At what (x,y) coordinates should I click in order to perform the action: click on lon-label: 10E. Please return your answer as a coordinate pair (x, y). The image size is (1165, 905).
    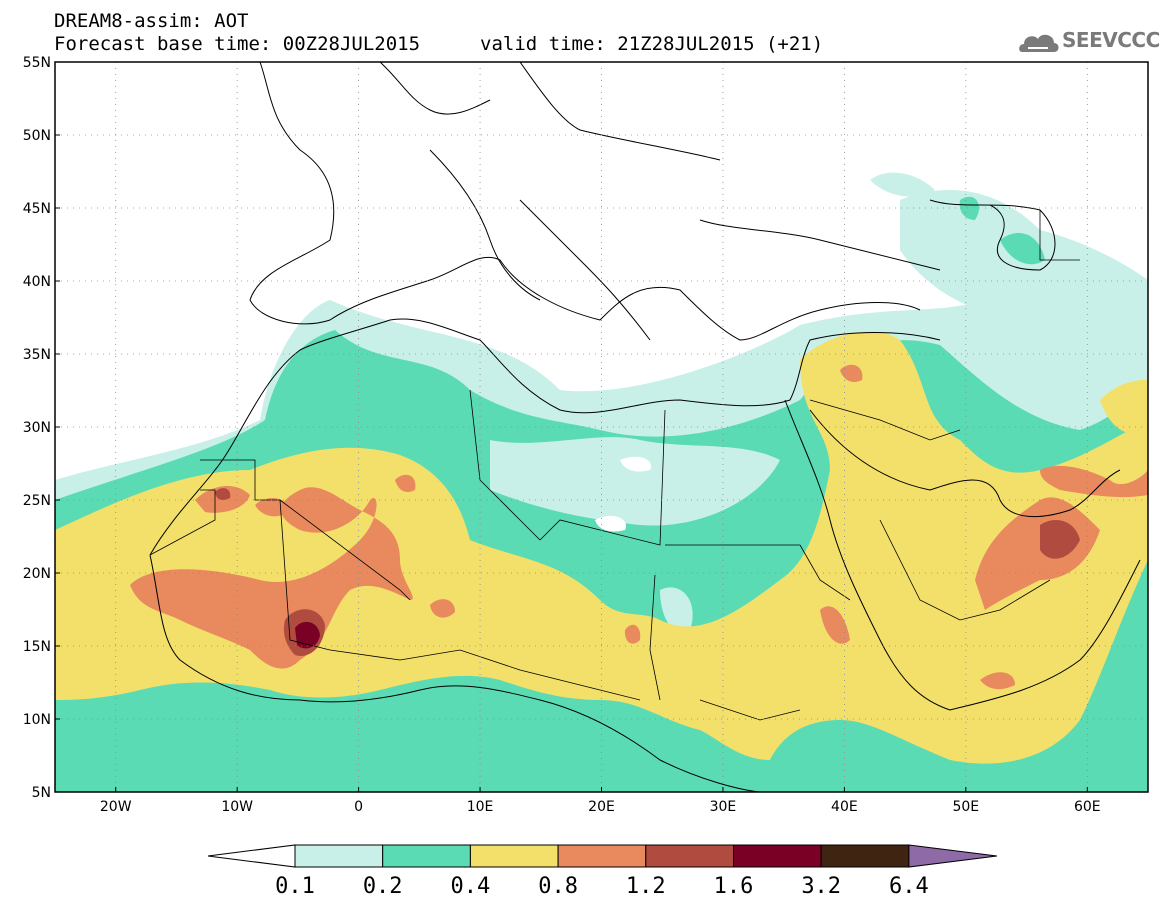
    Looking at the image, I should click on (480, 807).